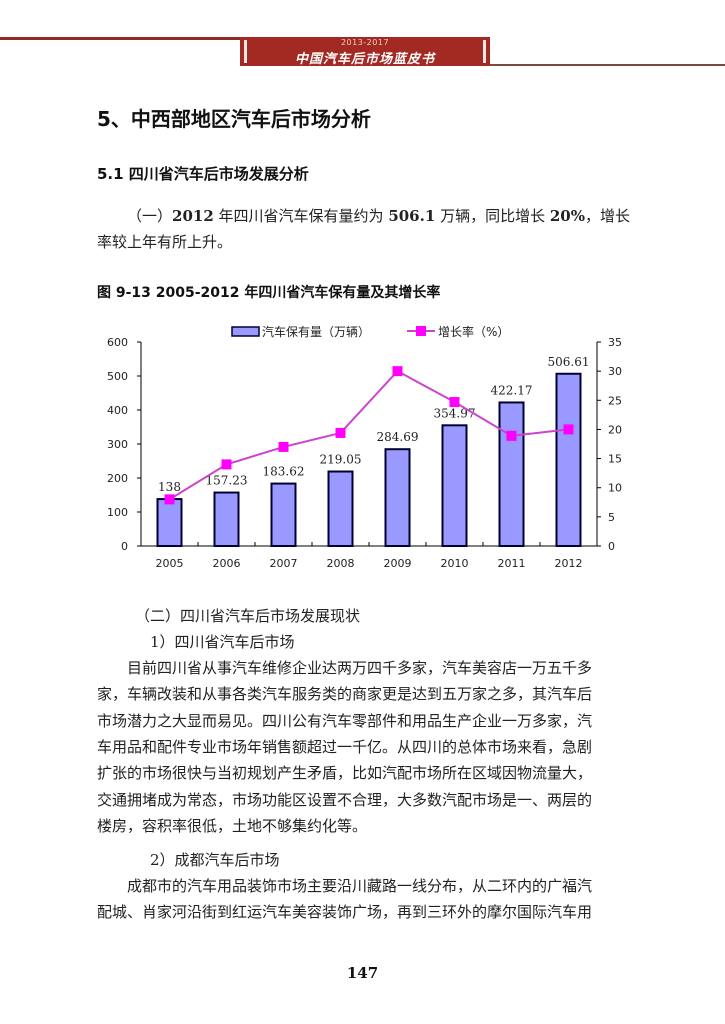 The image size is (725, 1024). Describe the element at coordinates (368, 435) in the screenshot. I see `growth-line` at that location.